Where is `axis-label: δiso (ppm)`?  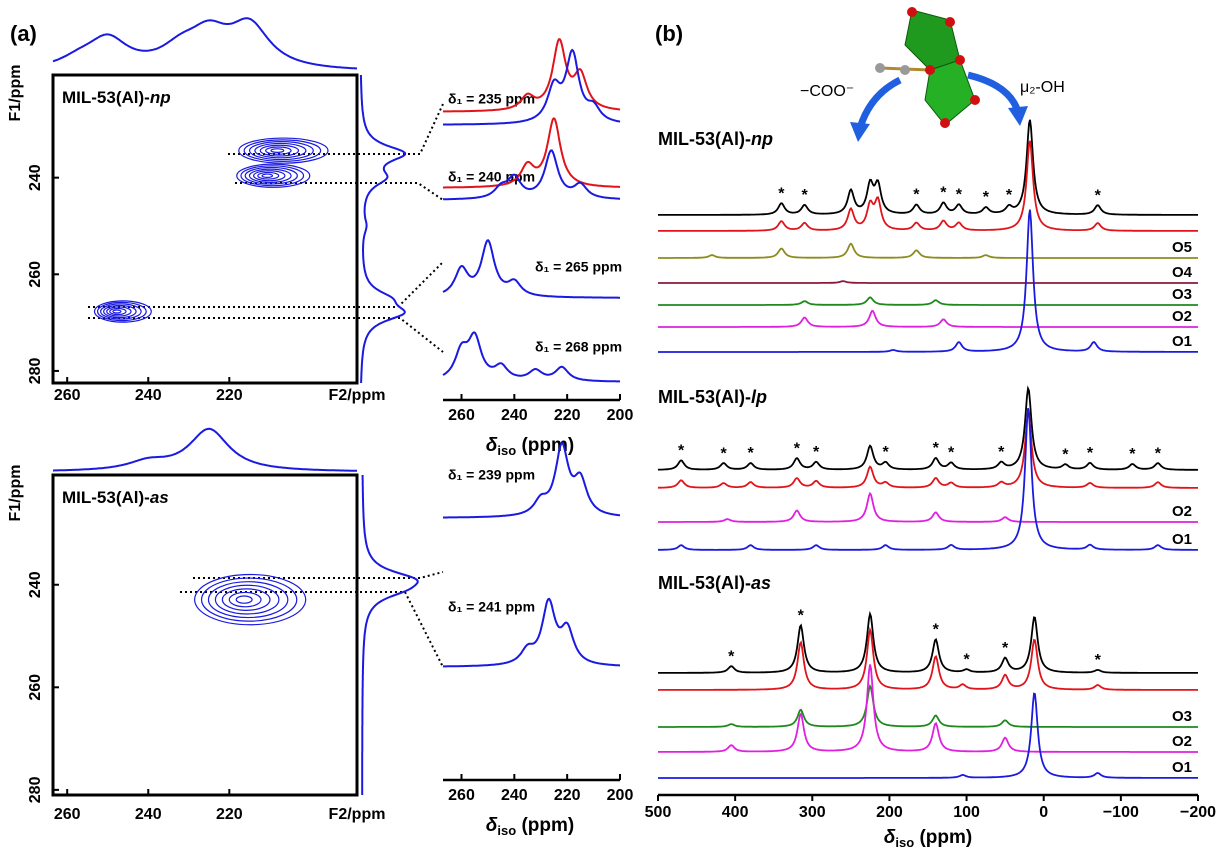
axis-label: δiso (ppm) is located at coordinates (530, 826).